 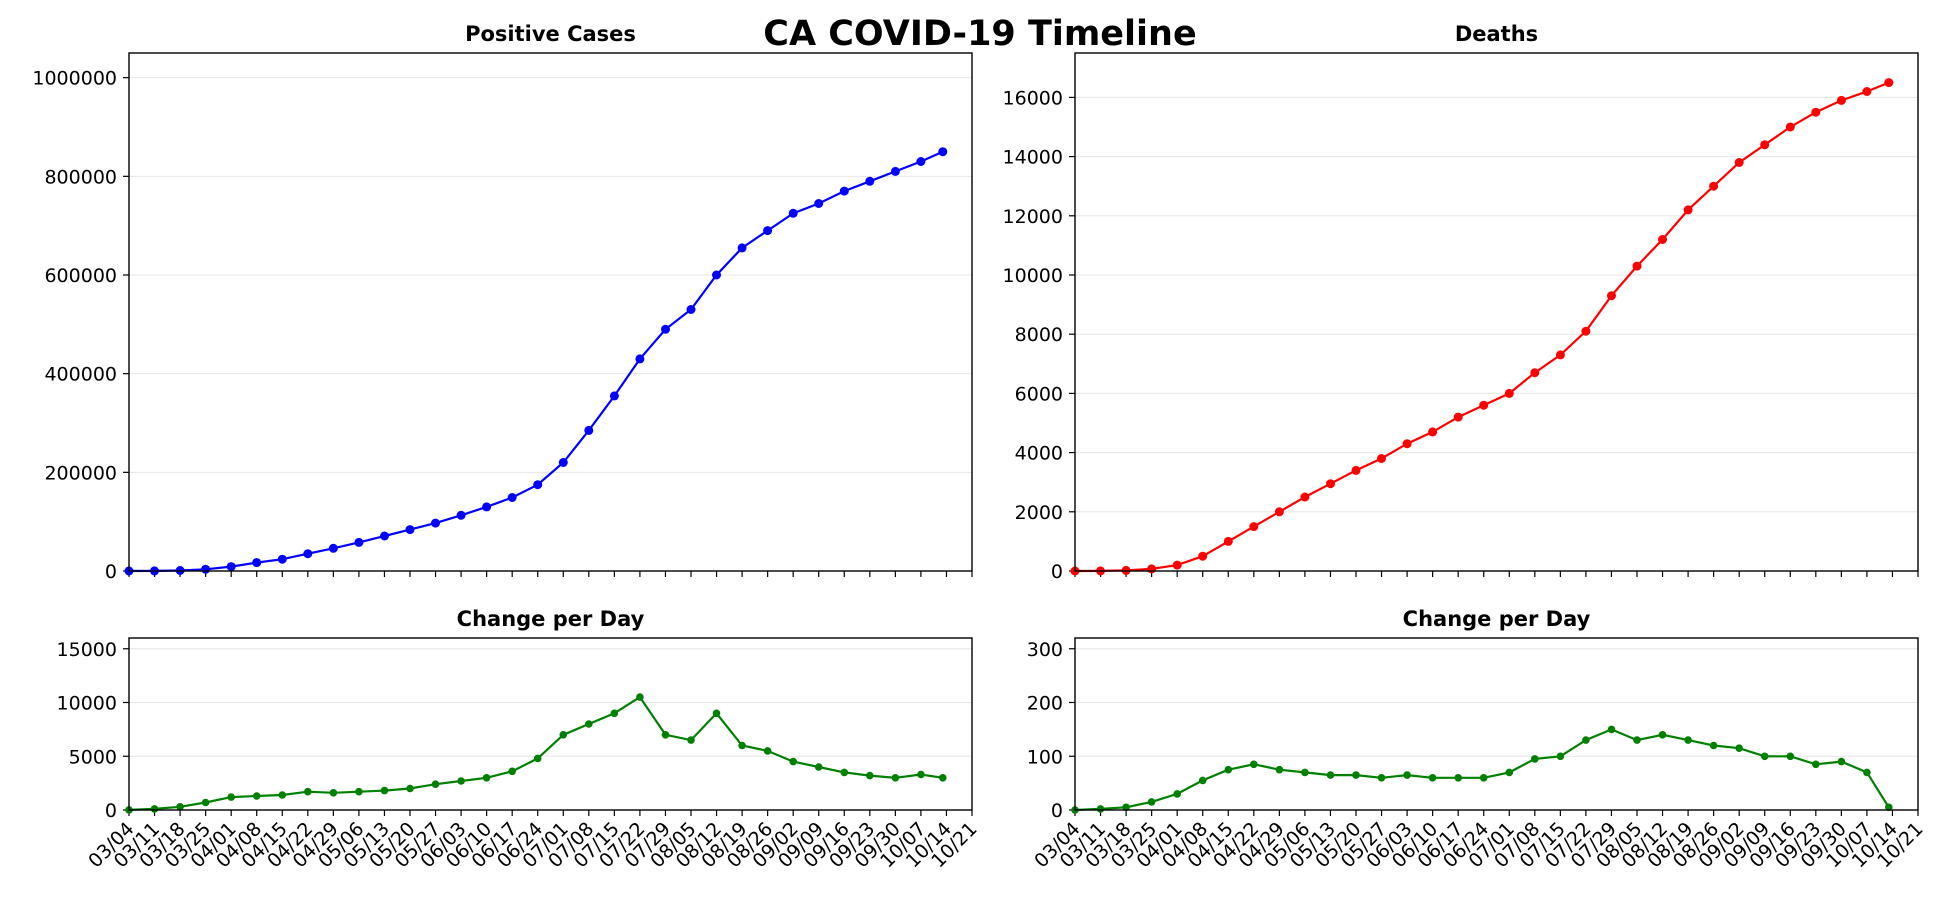 I want to click on y-tick-label: 10000, so click(x=87, y=704).